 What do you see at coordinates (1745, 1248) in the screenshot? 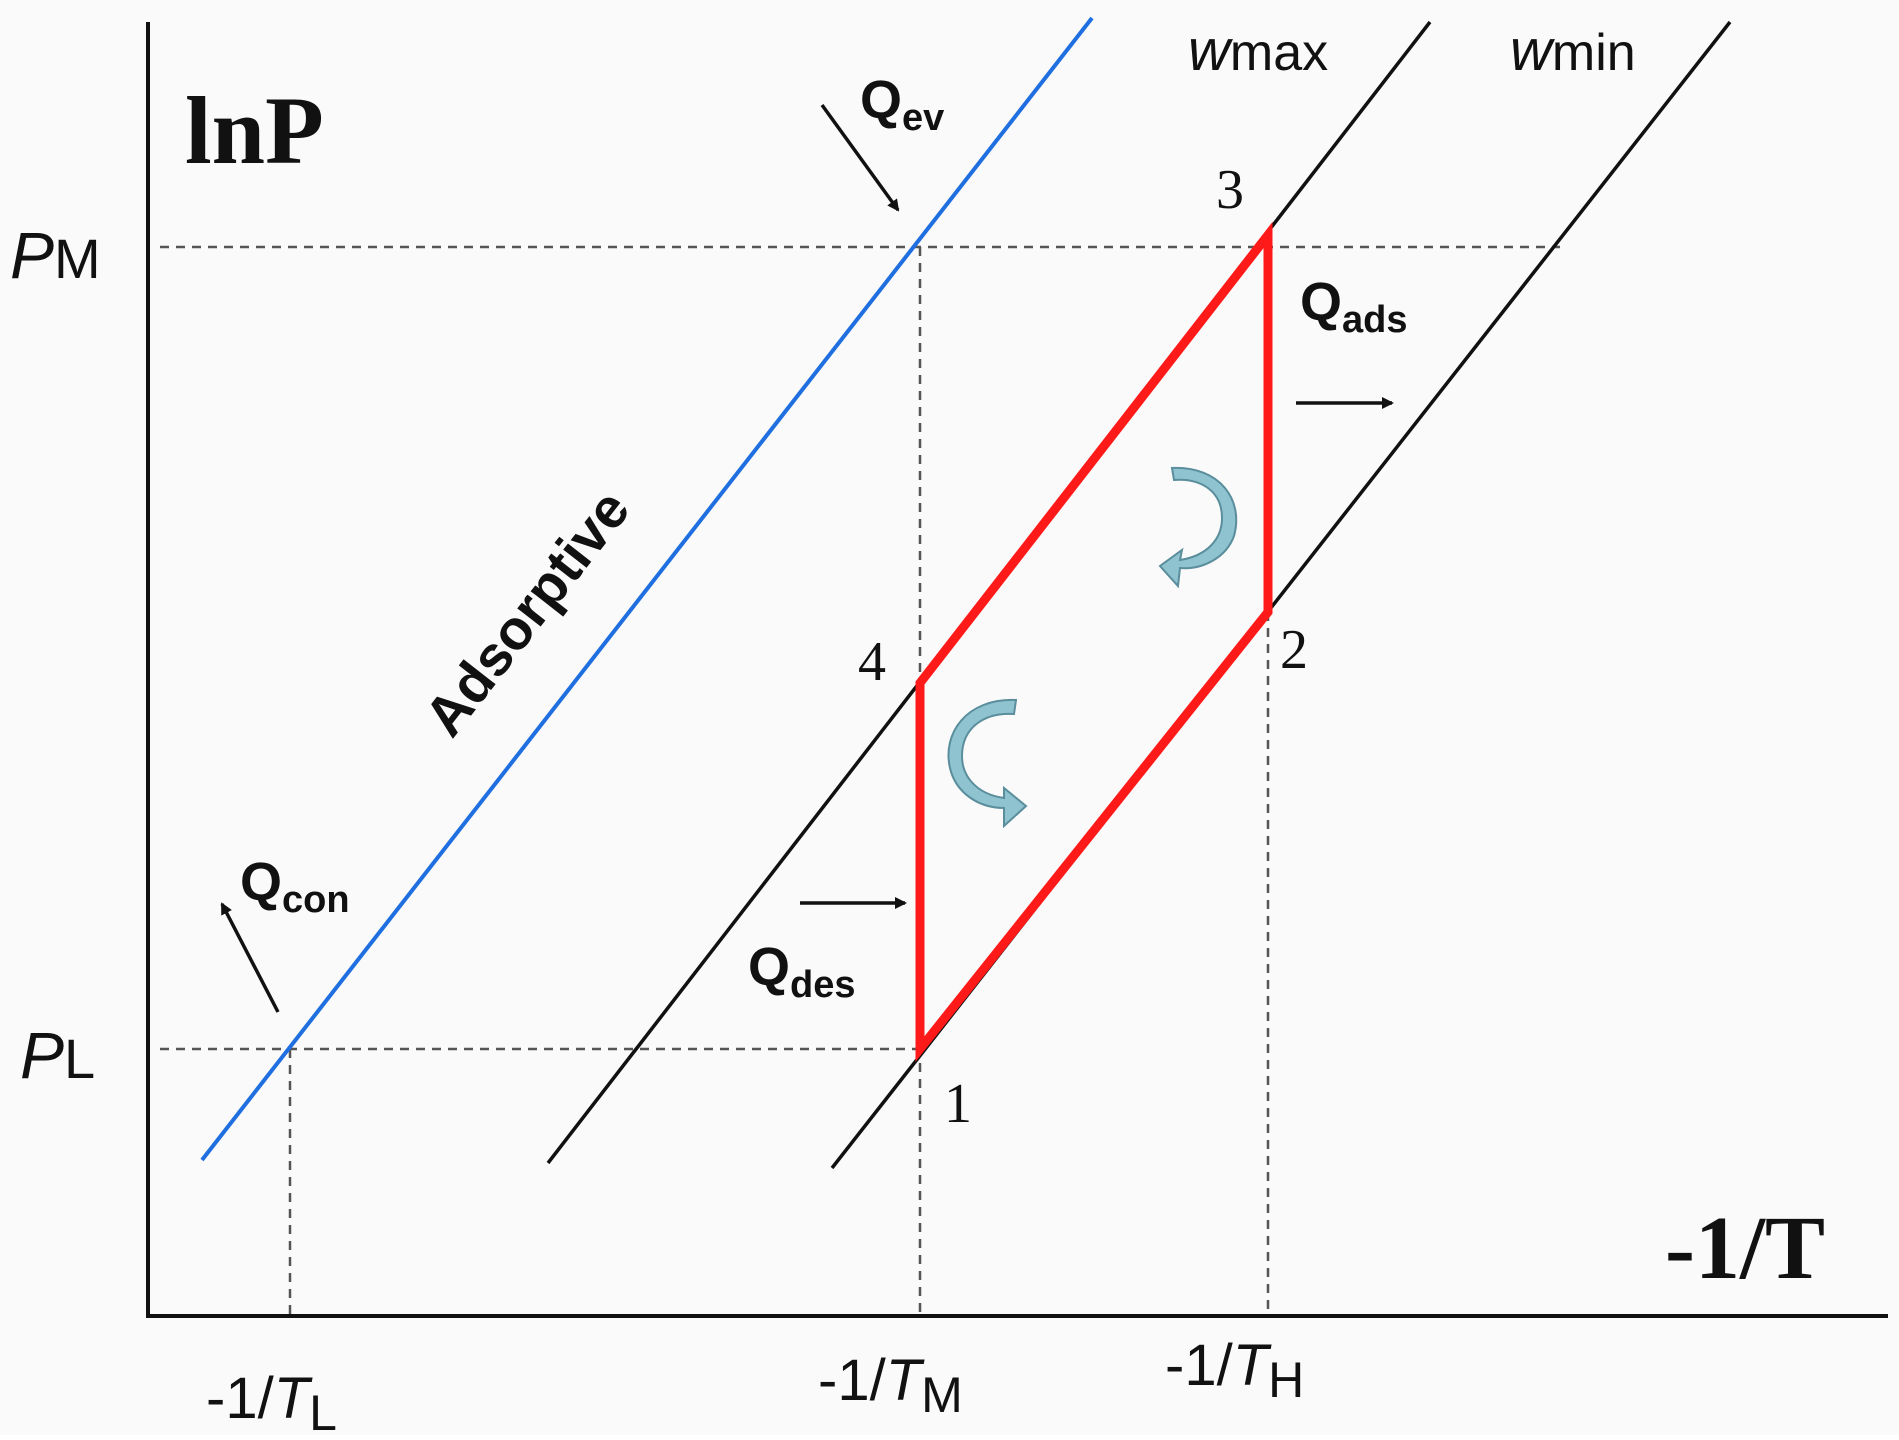
I see `x-axis-title: -1/T` at bounding box center [1745, 1248].